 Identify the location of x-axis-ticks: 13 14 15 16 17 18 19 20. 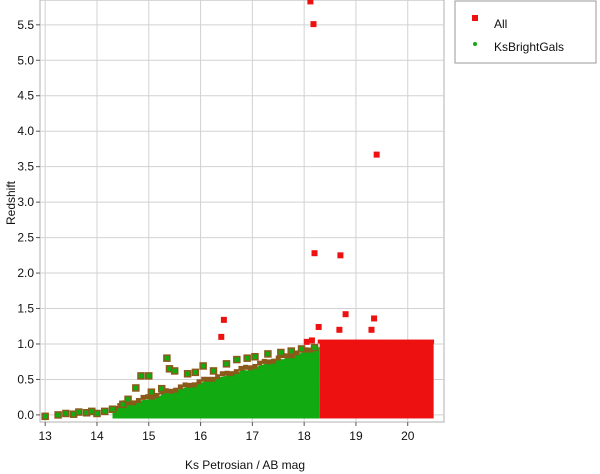
(226, 432).